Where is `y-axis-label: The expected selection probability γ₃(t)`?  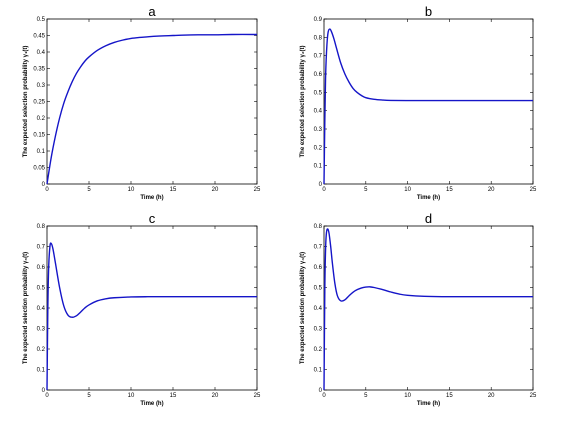 y-axis-label: The expected selection probability γ₃(t) is located at coordinates (26, 308).